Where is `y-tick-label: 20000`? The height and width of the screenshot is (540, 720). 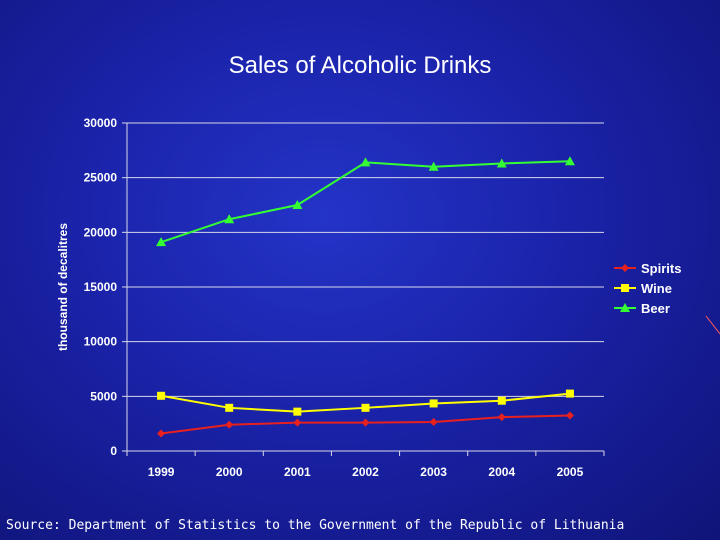
y-tick-label: 20000 is located at coordinates (101, 232).